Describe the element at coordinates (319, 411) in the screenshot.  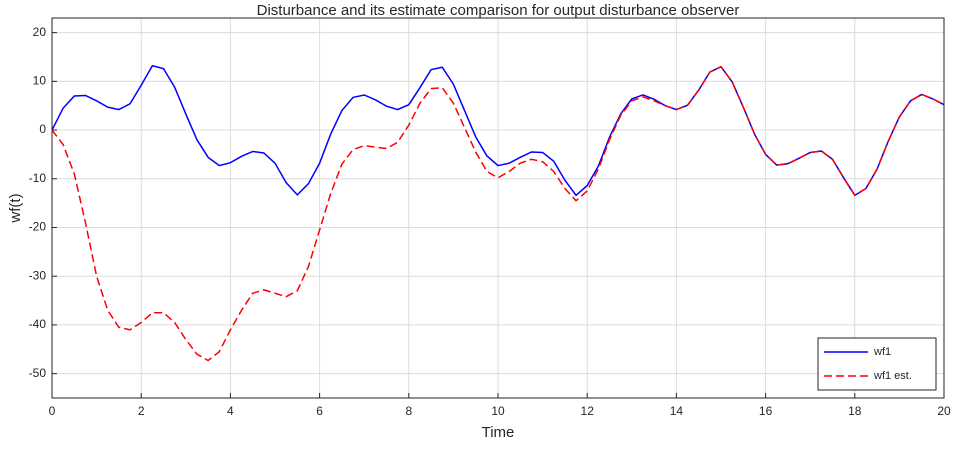
I see `x-tick-label: 6` at that location.